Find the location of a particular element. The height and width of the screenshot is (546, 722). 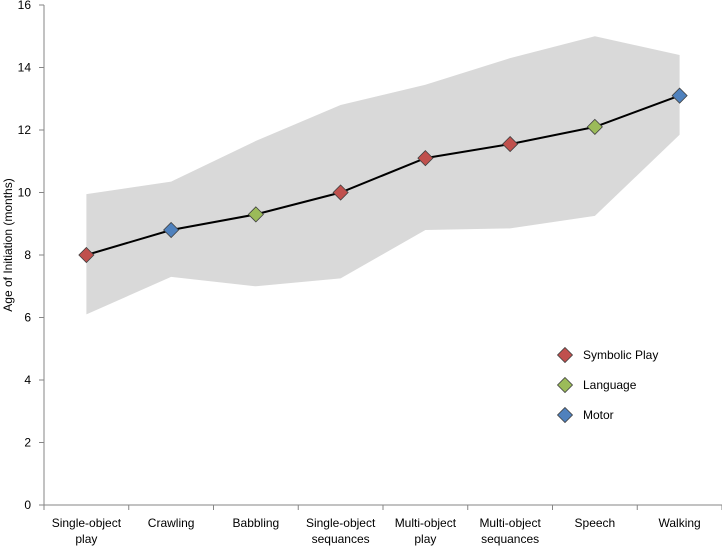

x-tick-label: Babbling is located at coordinates (256, 523).